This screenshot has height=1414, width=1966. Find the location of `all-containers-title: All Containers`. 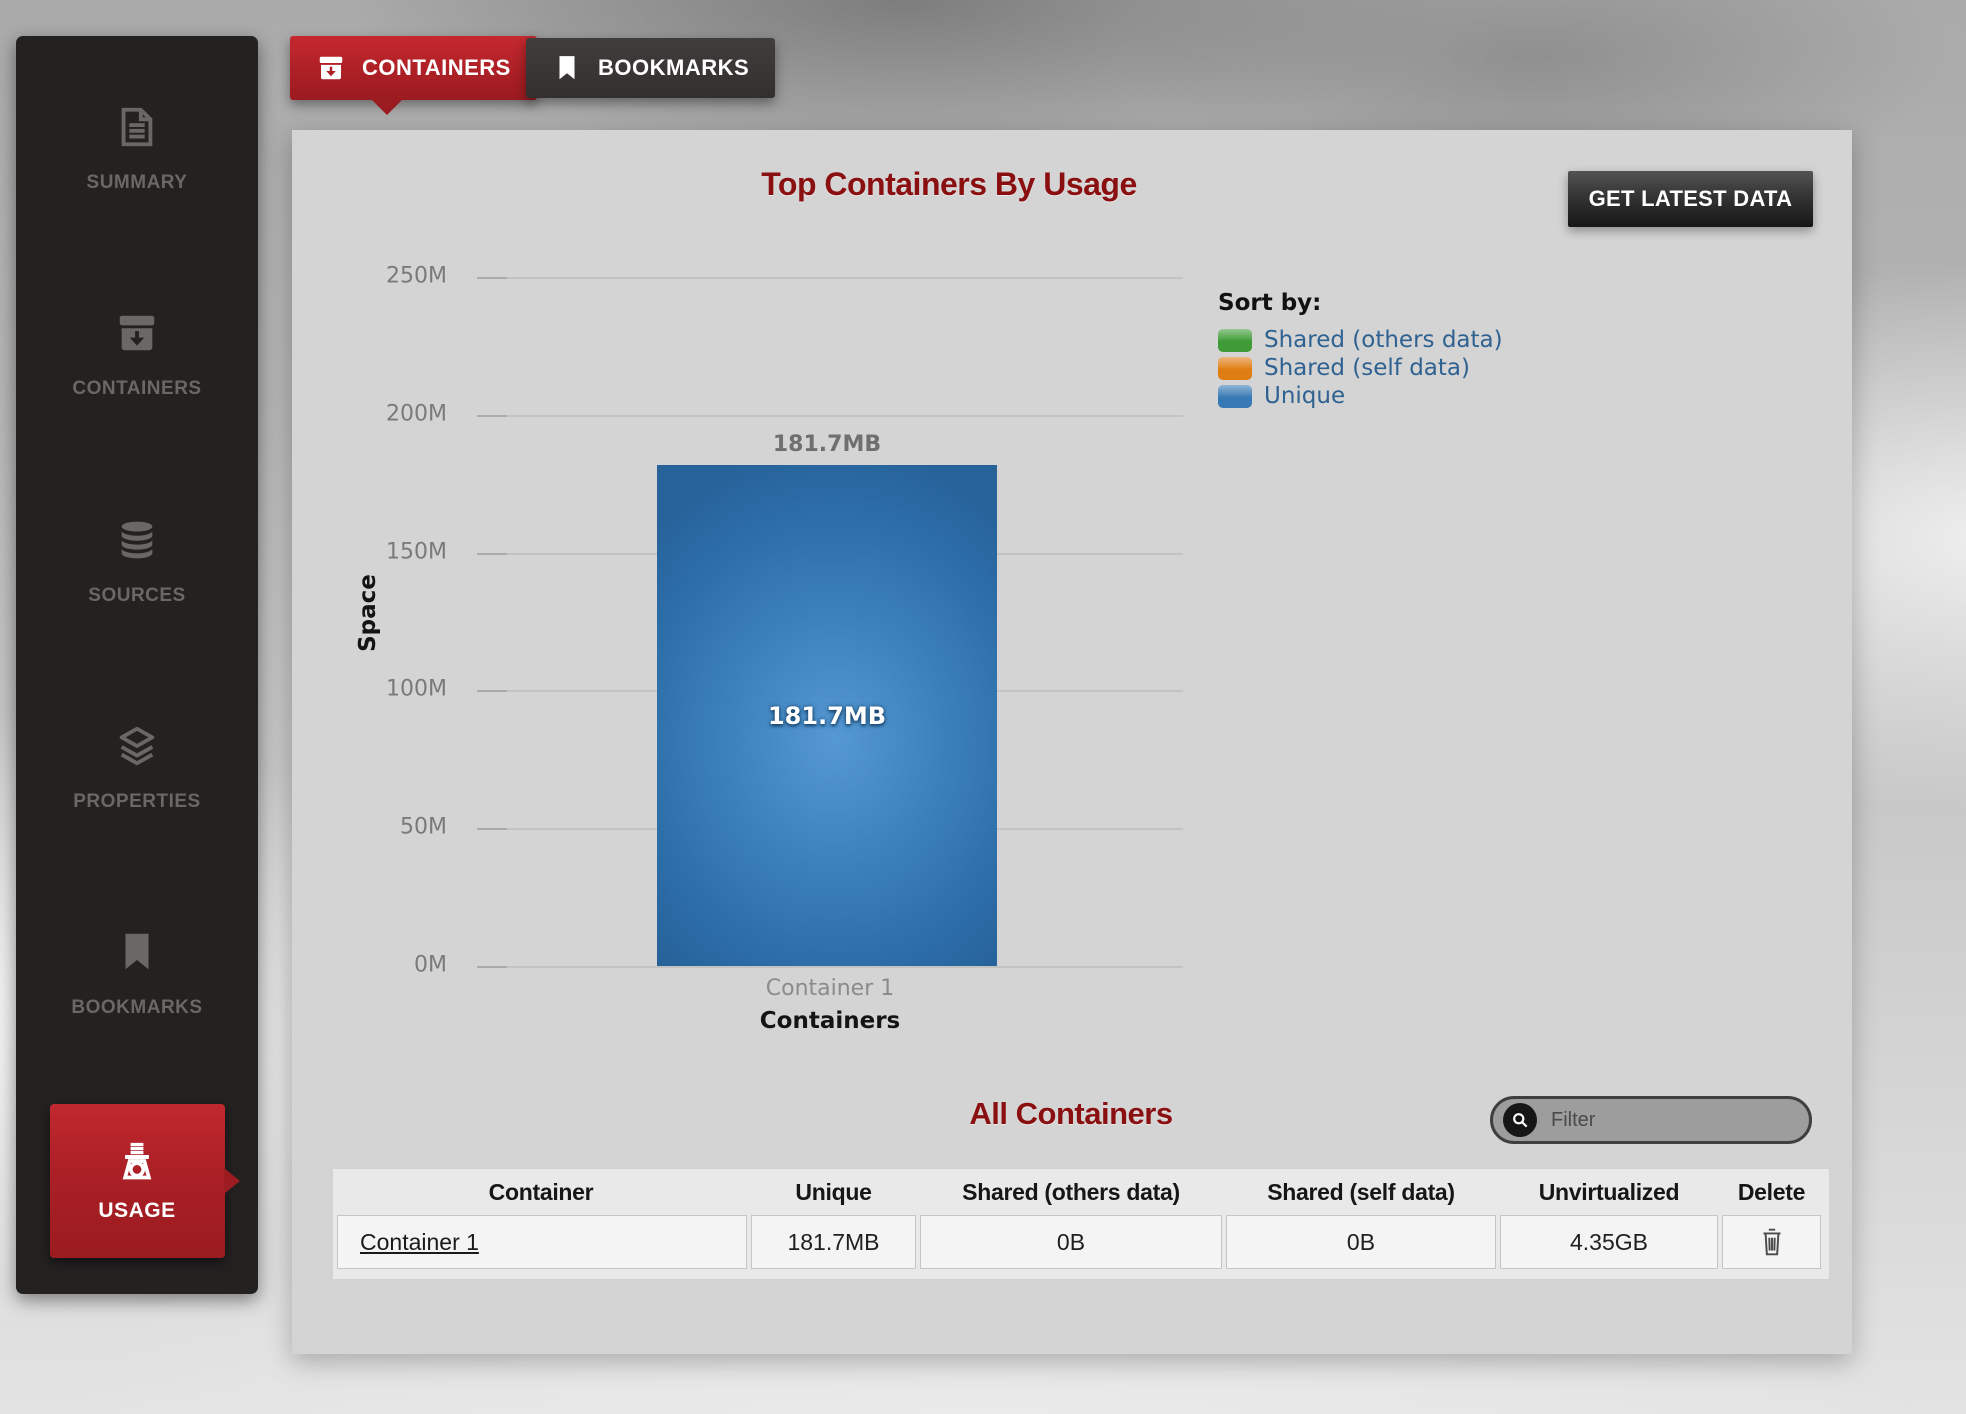

all-containers-title: All Containers is located at coordinates (1071, 1113).